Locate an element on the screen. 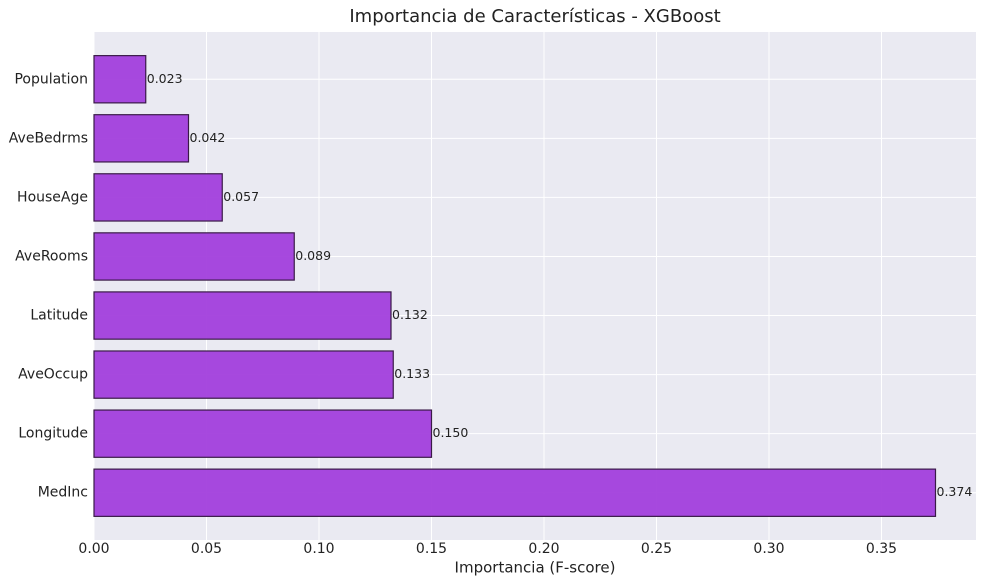  y-tick-label: Latitude is located at coordinates (59, 316).